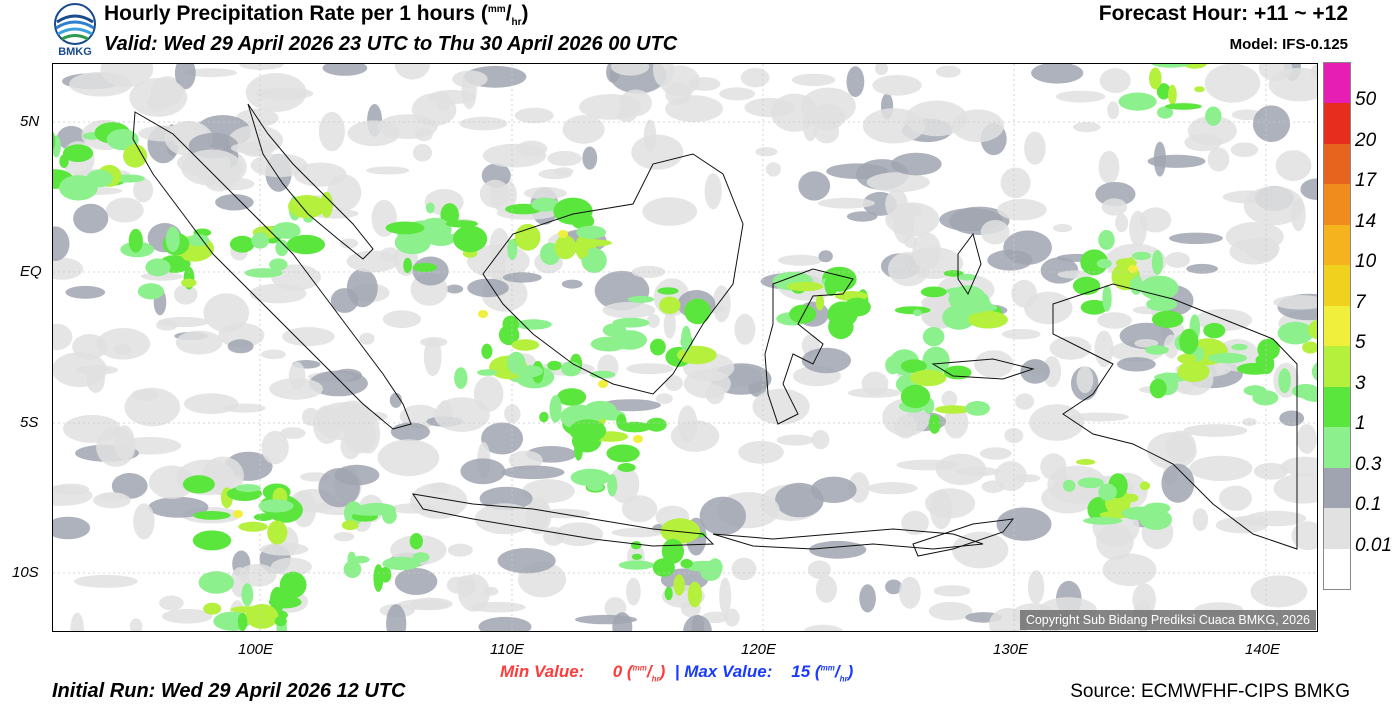 The height and width of the screenshot is (709, 1400). Describe the element at coordinates (1360, 343) in the screenshot. I see `colorbar-label: 5` at that location.